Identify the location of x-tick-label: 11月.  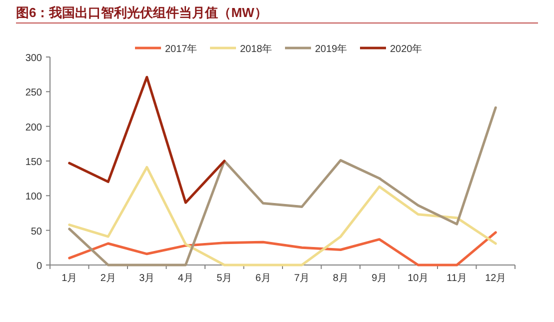
(457, 278).